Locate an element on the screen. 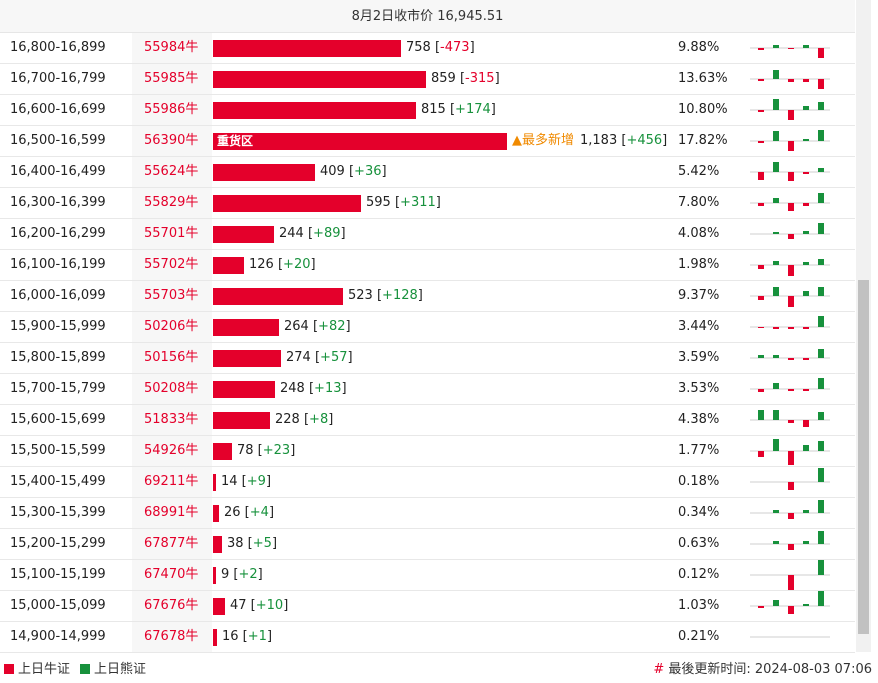  value-number: 78 is located at coordinates (245, 450).